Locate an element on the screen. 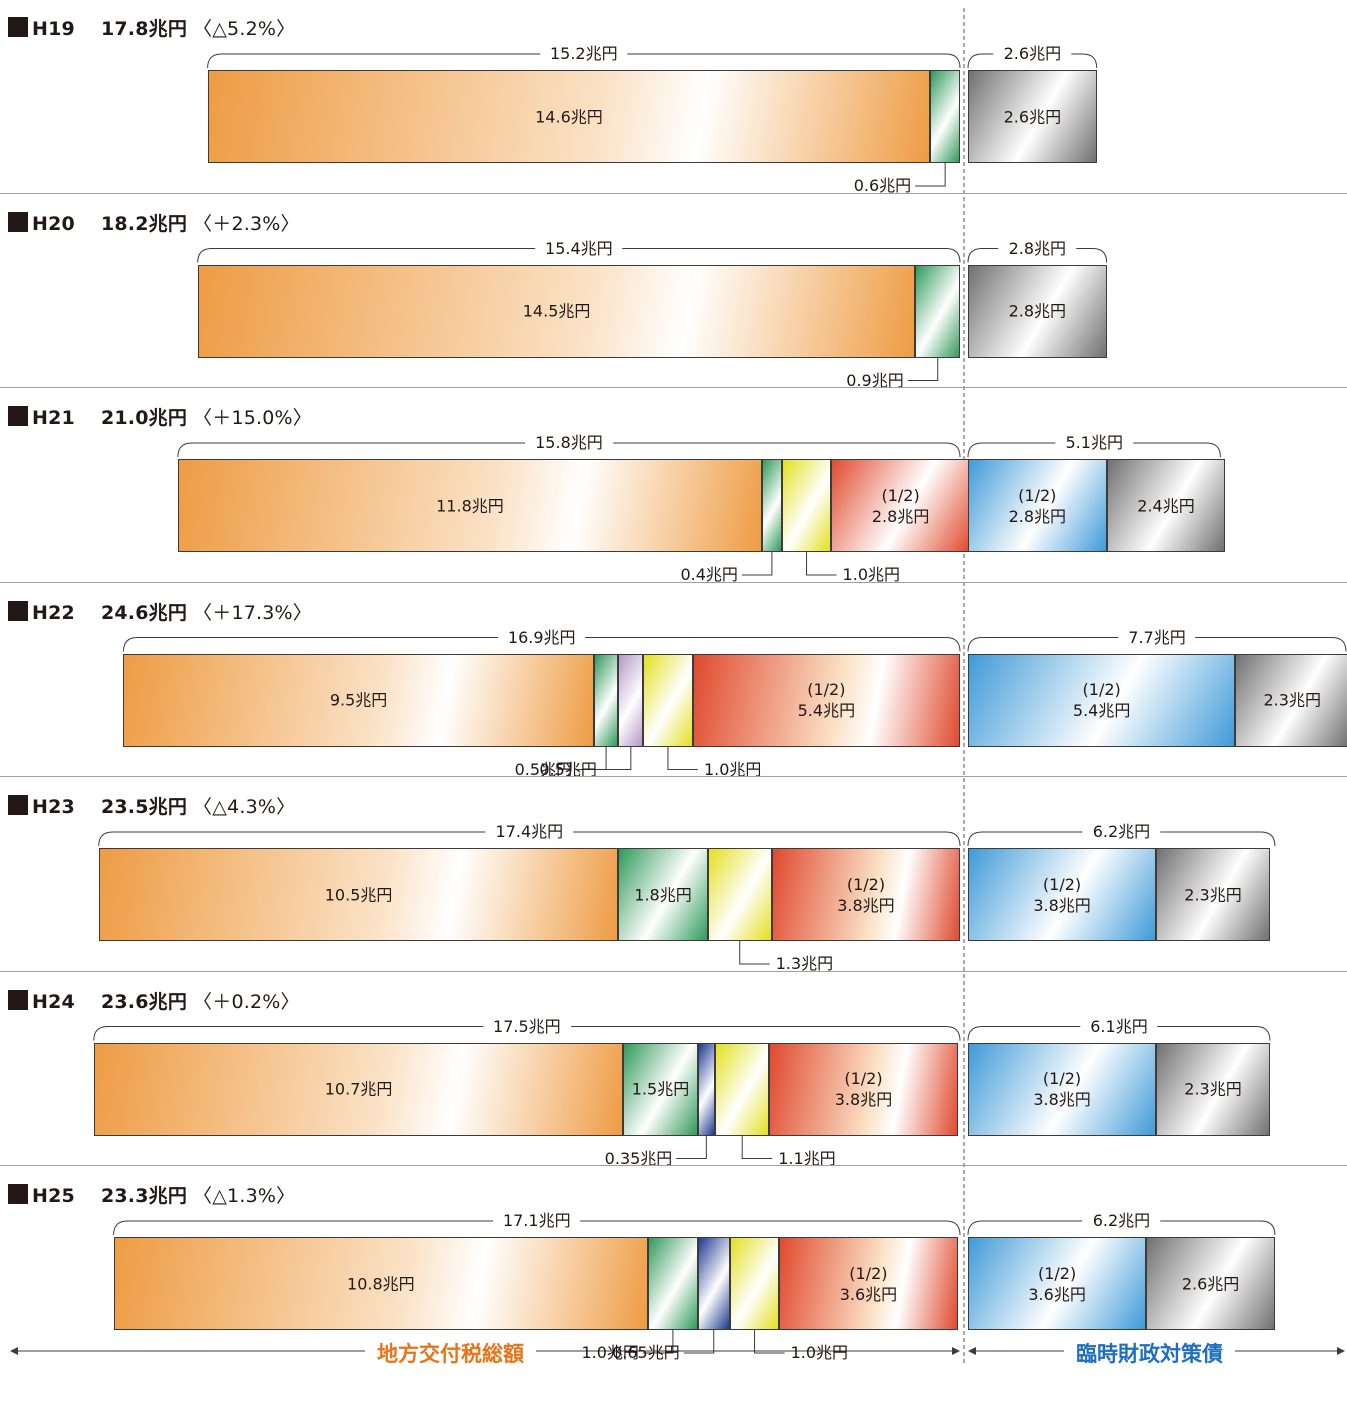  callout-label: 0.35兆円 is located at coordinates (638, 1158).